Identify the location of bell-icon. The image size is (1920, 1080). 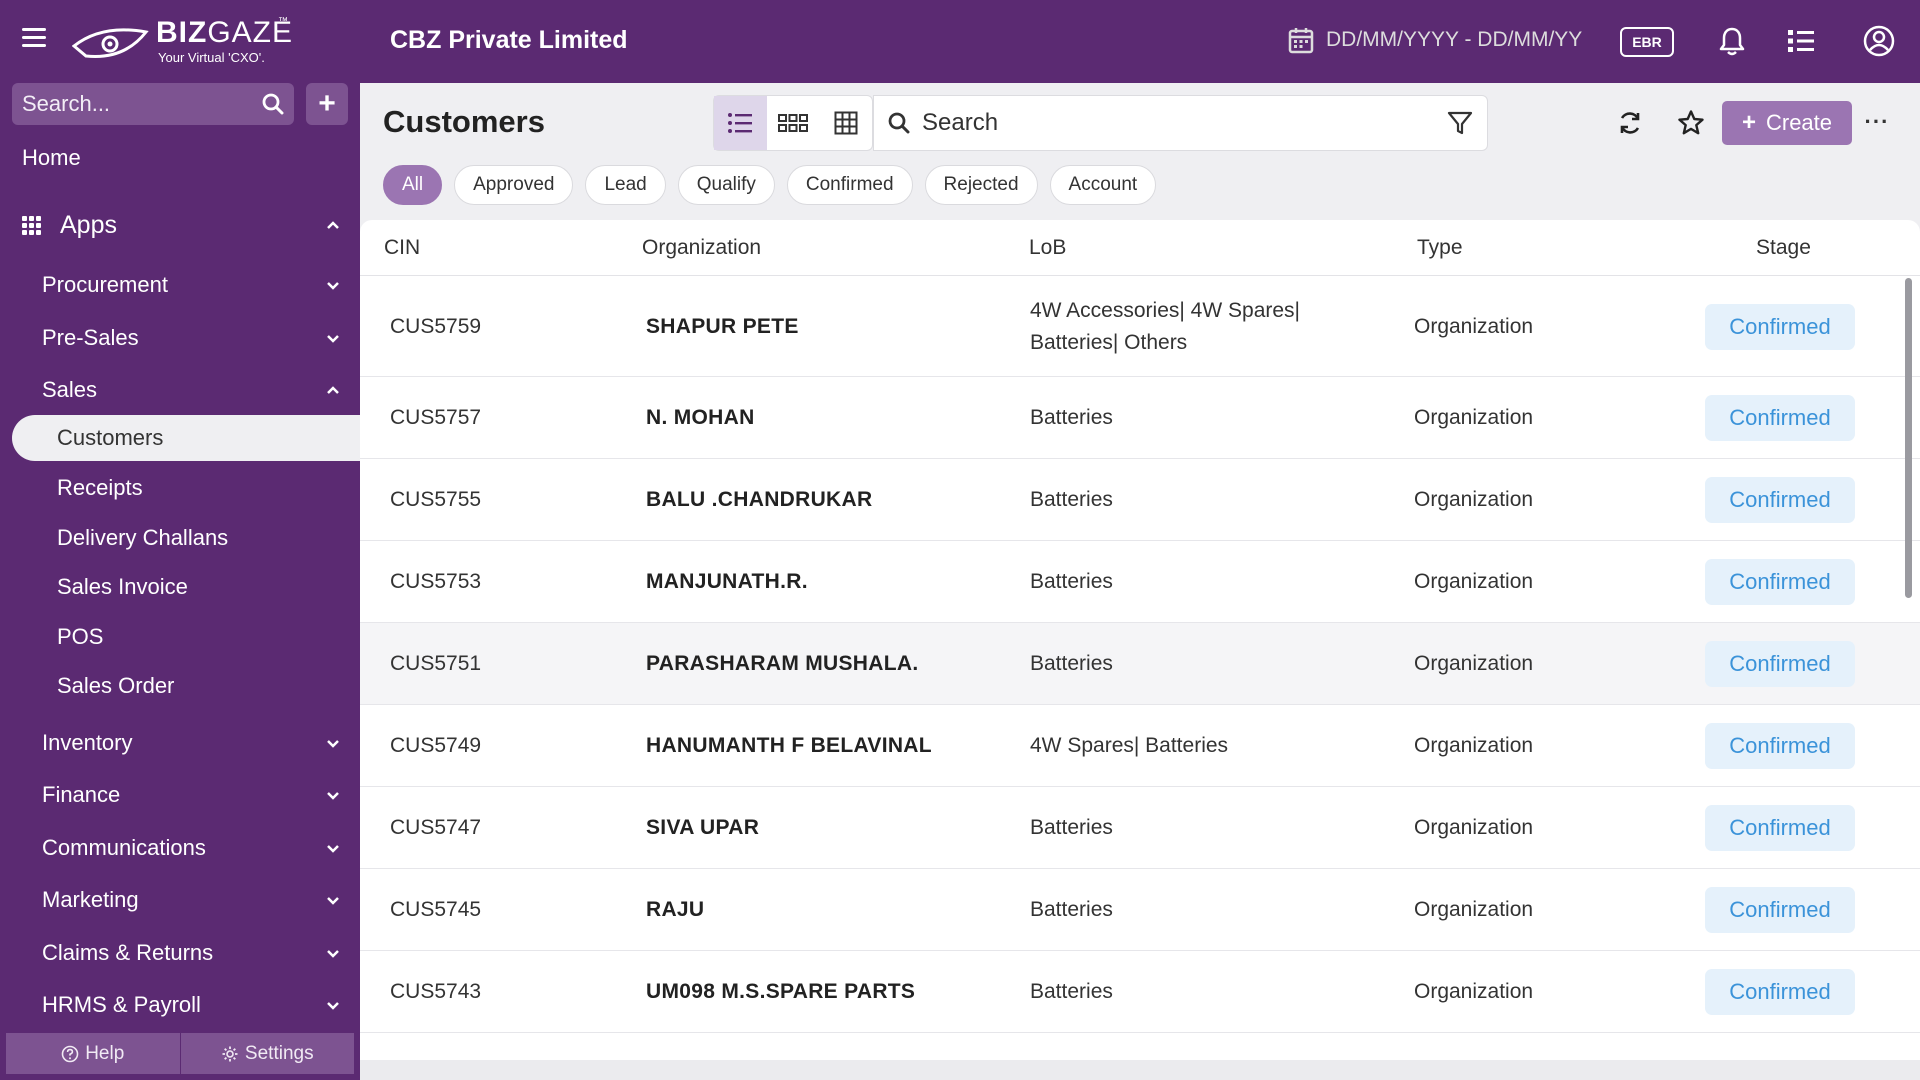
(1732, 41).